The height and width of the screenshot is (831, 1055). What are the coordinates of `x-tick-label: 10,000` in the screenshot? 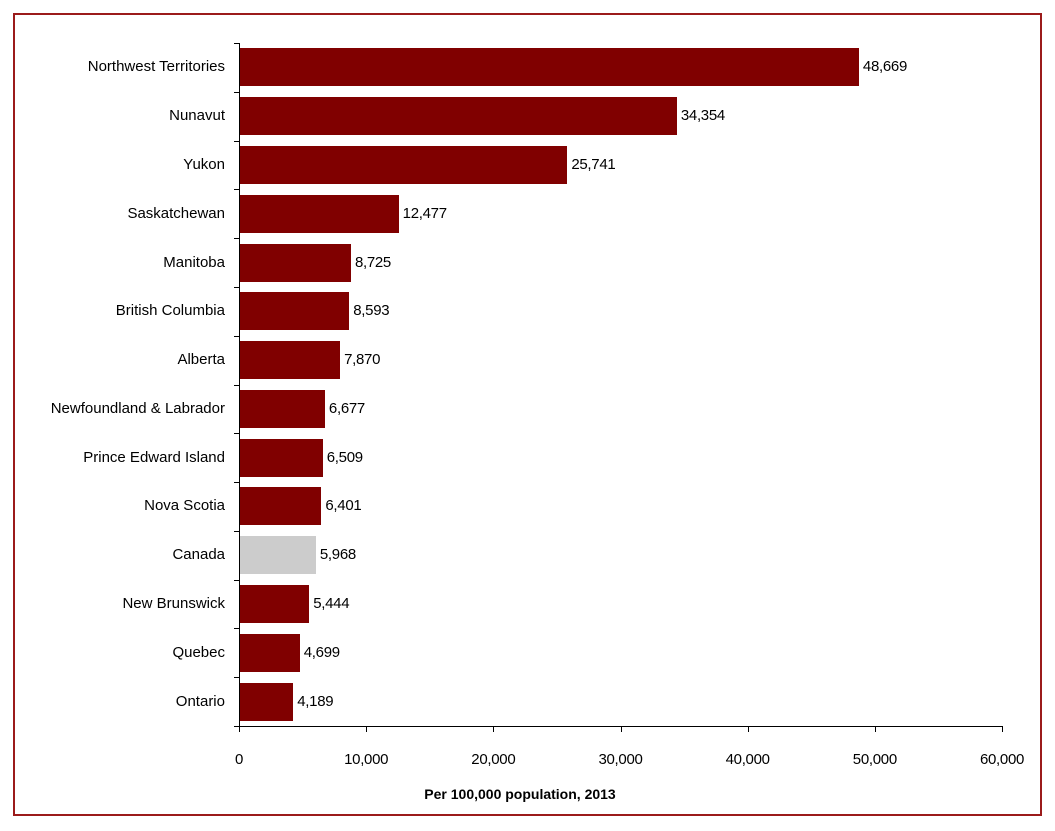 It's located at (366, 759).